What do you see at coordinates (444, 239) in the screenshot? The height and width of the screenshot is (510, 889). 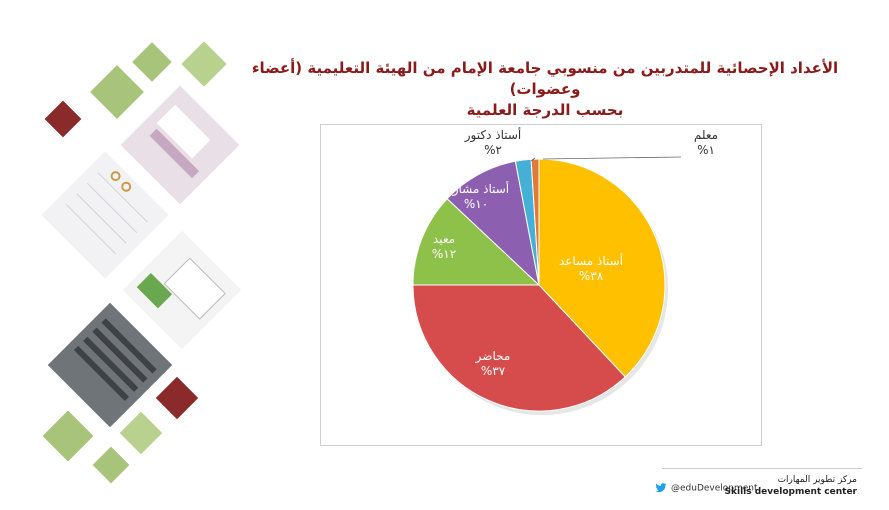 I see `slice-label: معيد` at bounding box center [444, 239].